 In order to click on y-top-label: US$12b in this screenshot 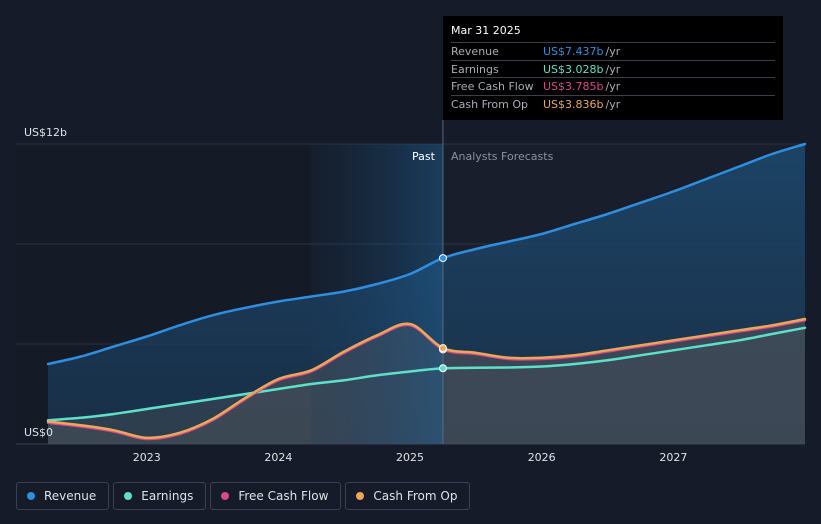, I will do `click(45, 132)`.